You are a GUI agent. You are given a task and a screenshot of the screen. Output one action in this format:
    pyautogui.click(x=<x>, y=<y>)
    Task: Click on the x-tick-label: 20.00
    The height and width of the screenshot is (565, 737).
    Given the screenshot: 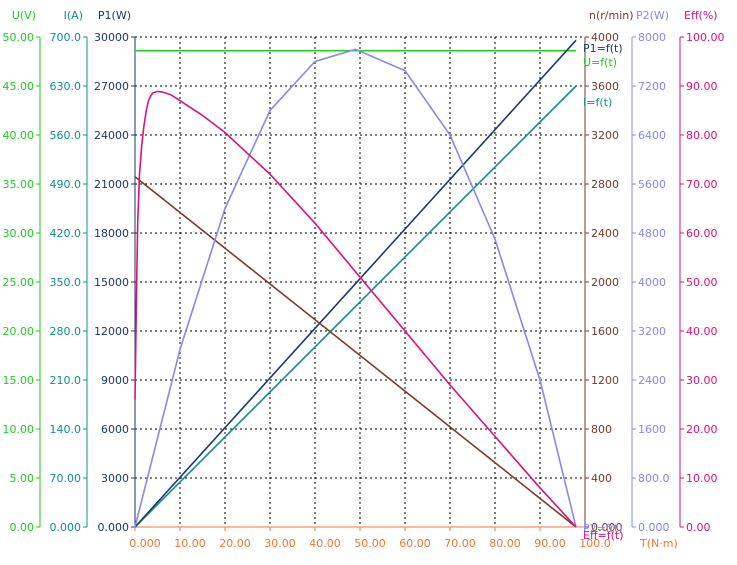 What is the action you would take?
    pyautogui.click(x=235, y=543)
    